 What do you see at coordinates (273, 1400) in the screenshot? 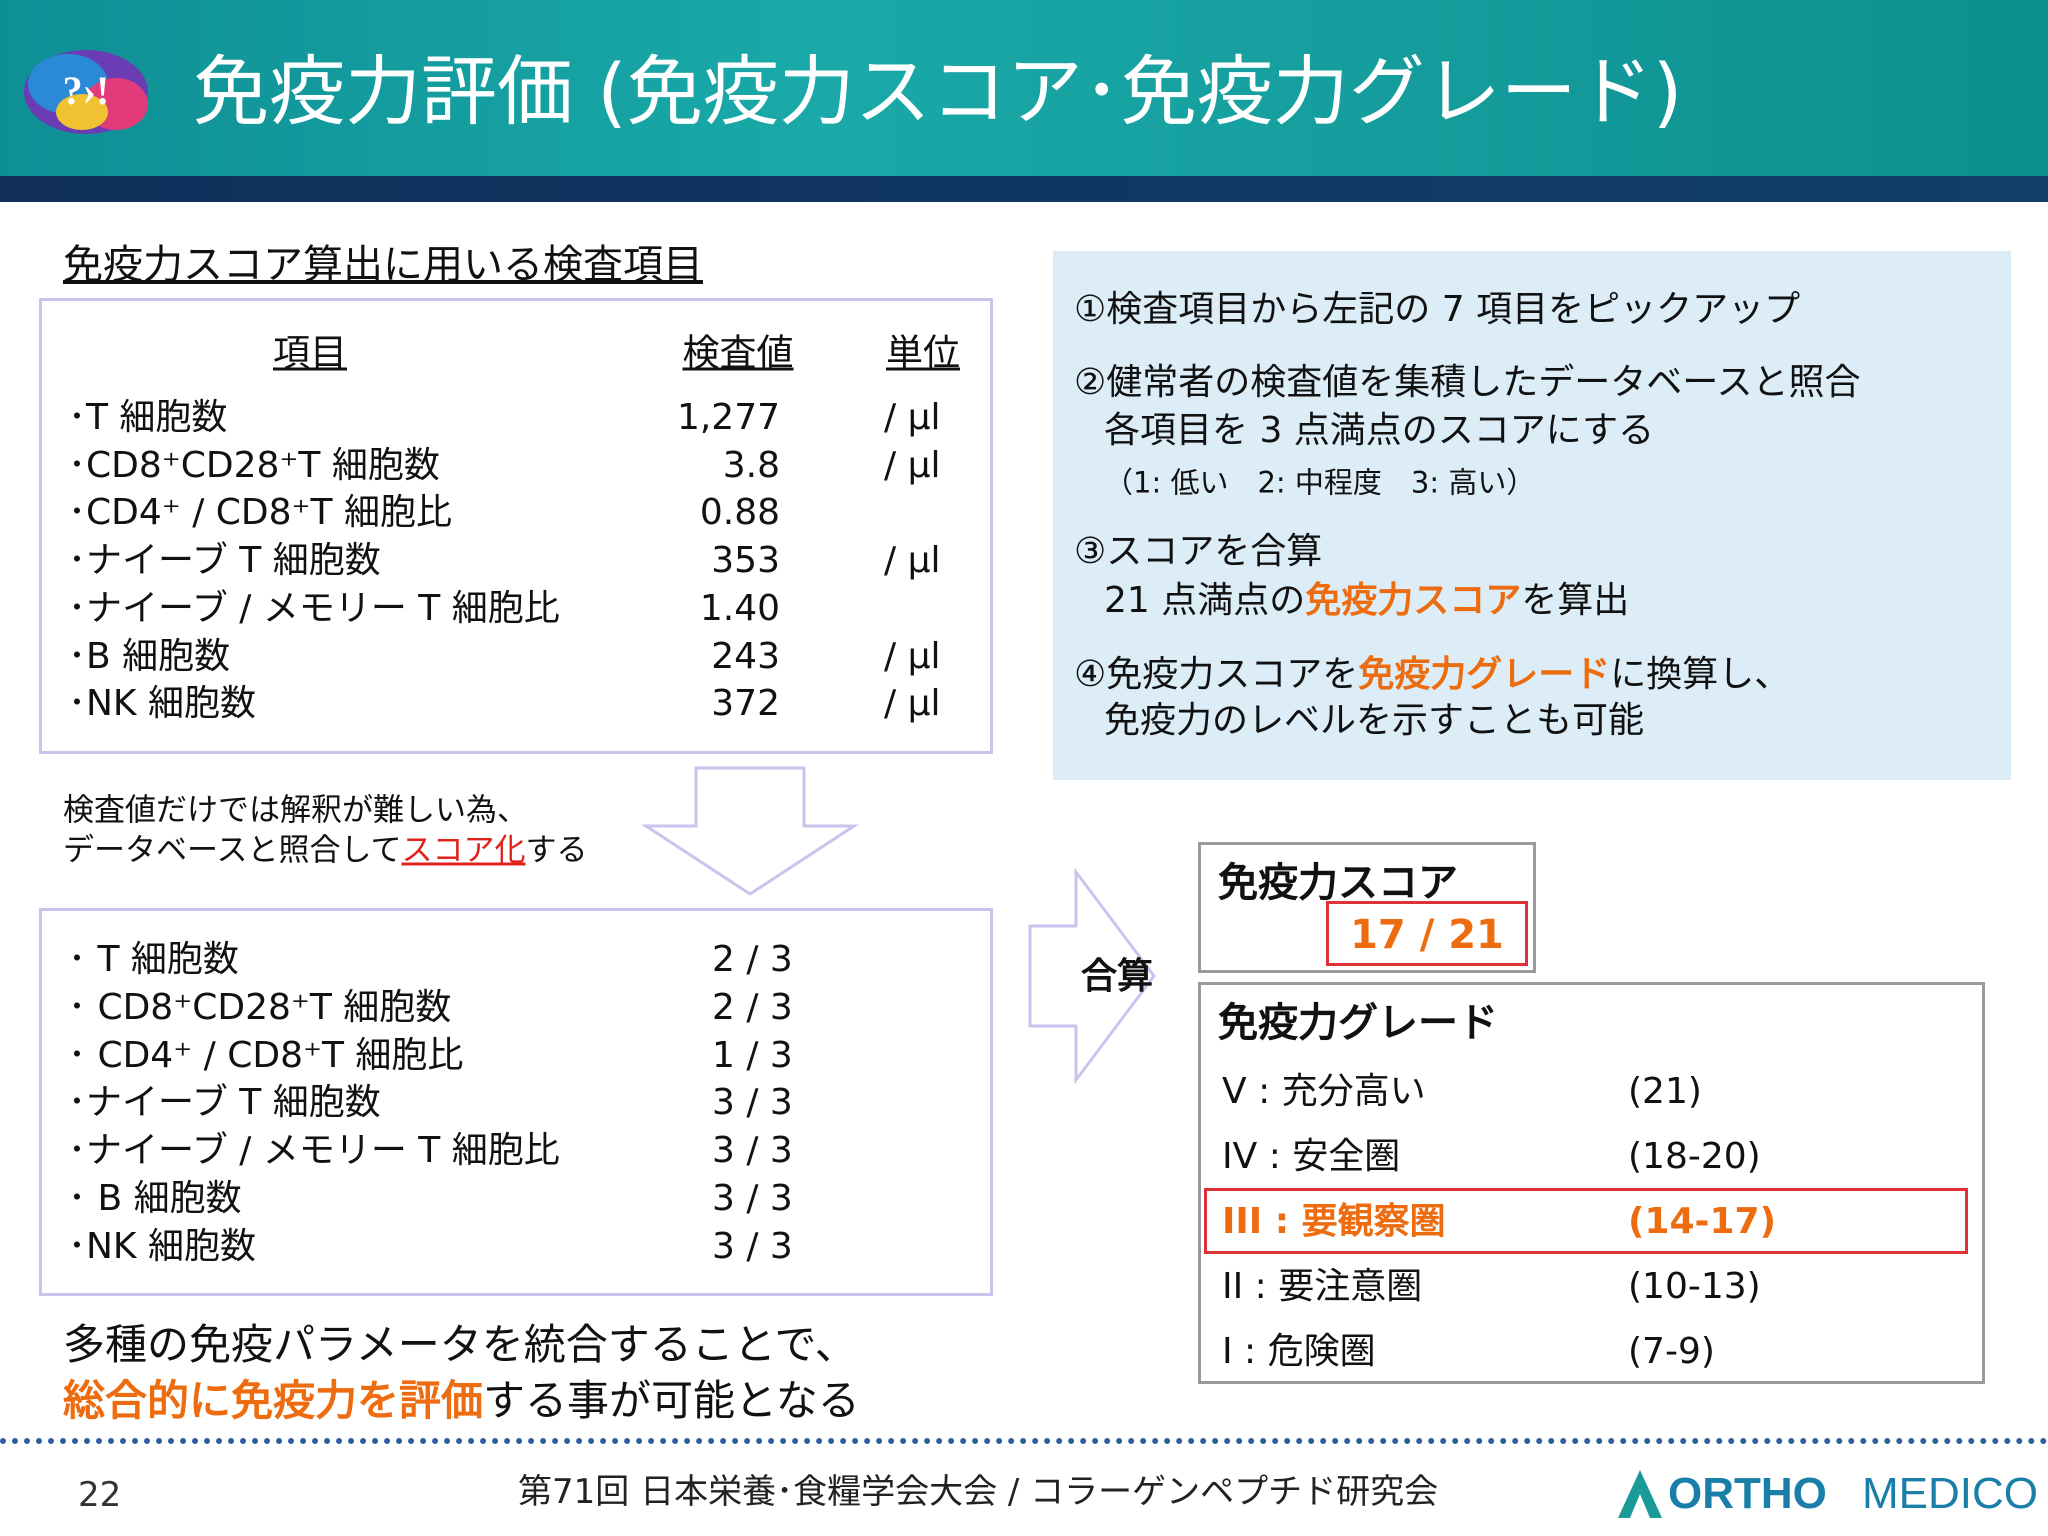
I see `emphasis: 総合的に免疫力を評価` at bounding box center [273, 1400].